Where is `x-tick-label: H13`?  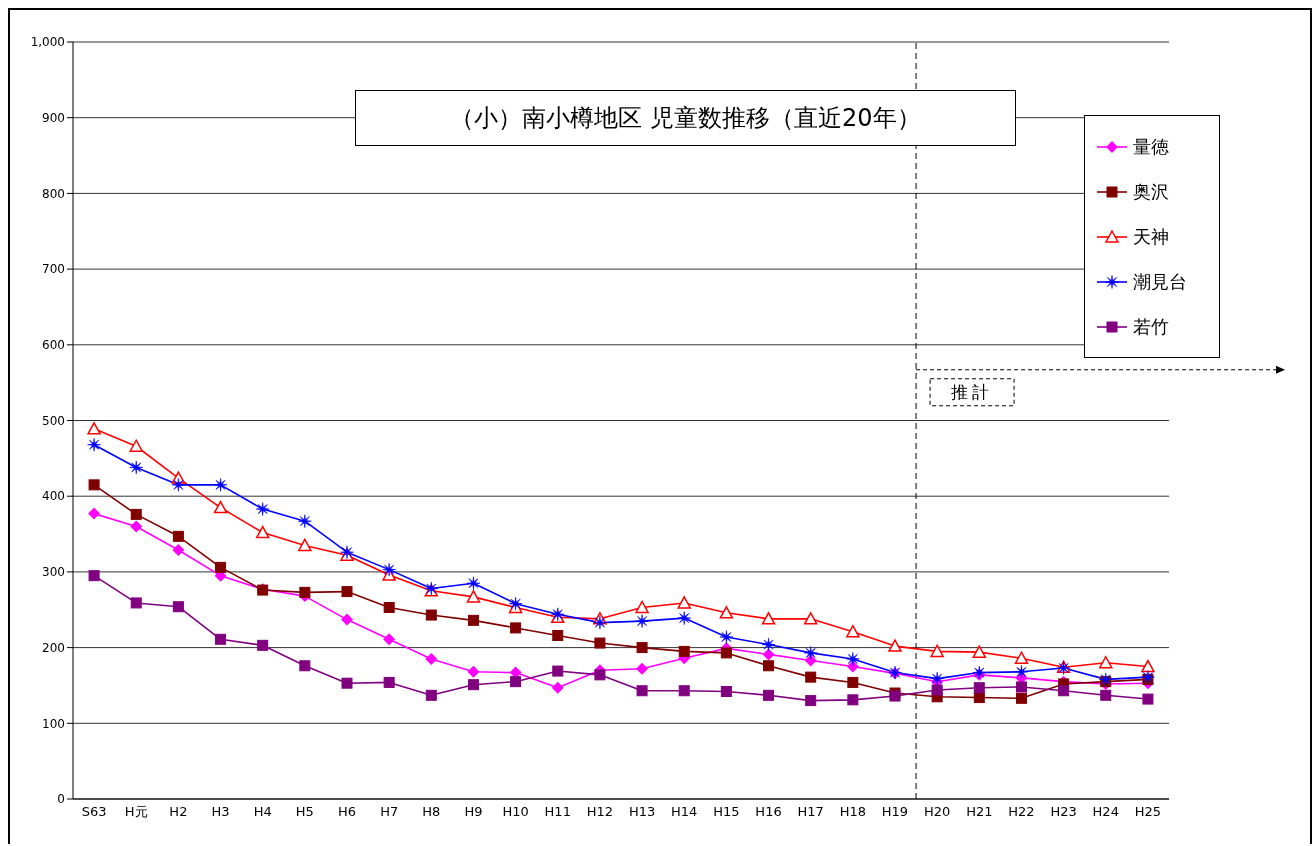
x-tick-label: H13 is located at coordinates (642, 812).